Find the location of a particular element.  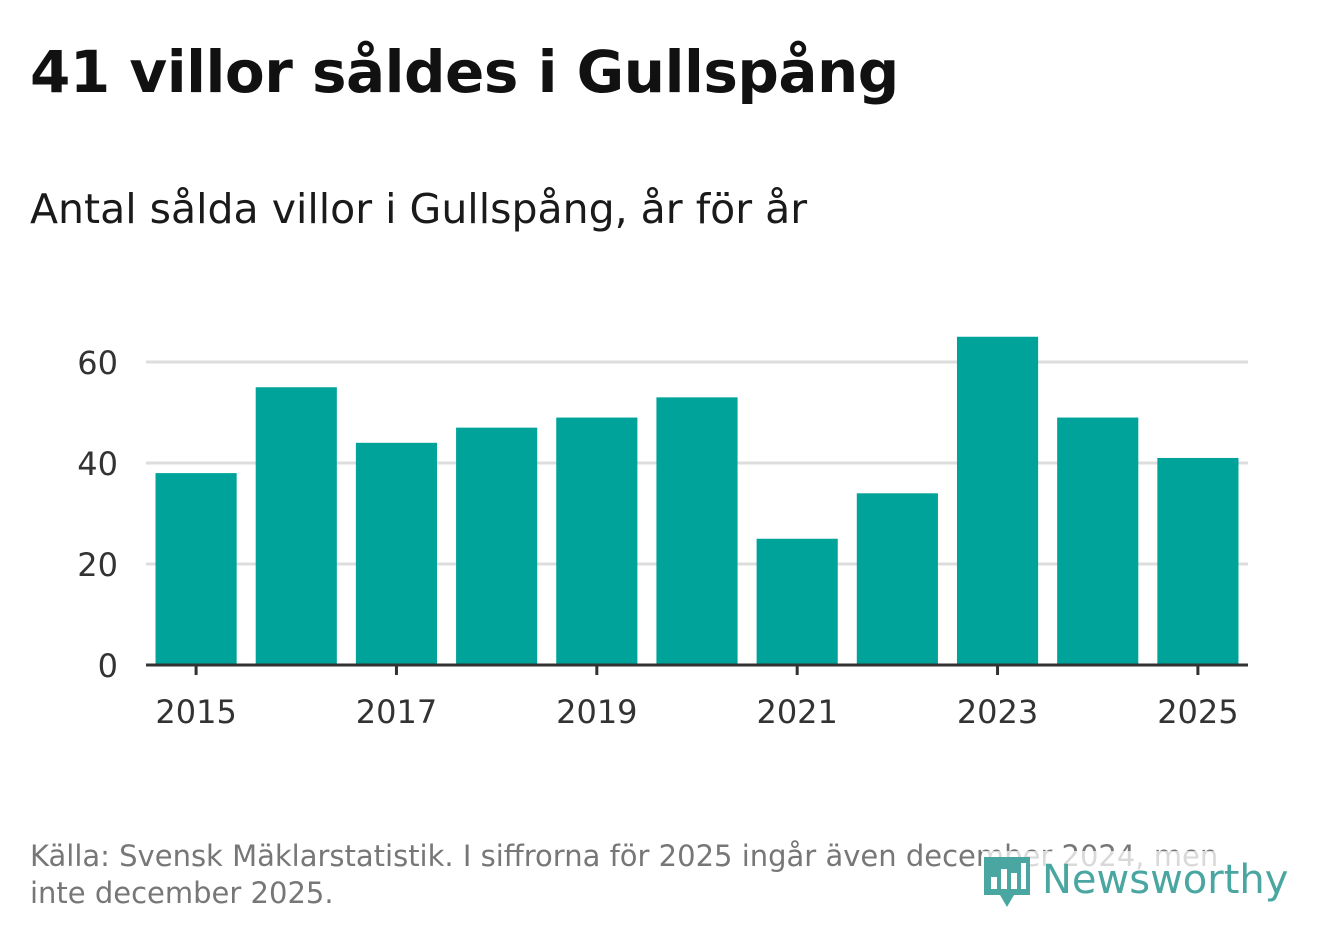

x-tick-label-2021: 2021 is located at coordinates (796, 712).